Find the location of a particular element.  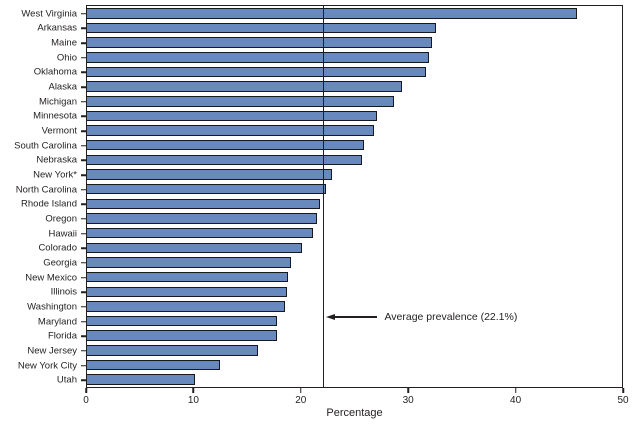

x-tick-label: 40 is located at coordinates (516, 400).